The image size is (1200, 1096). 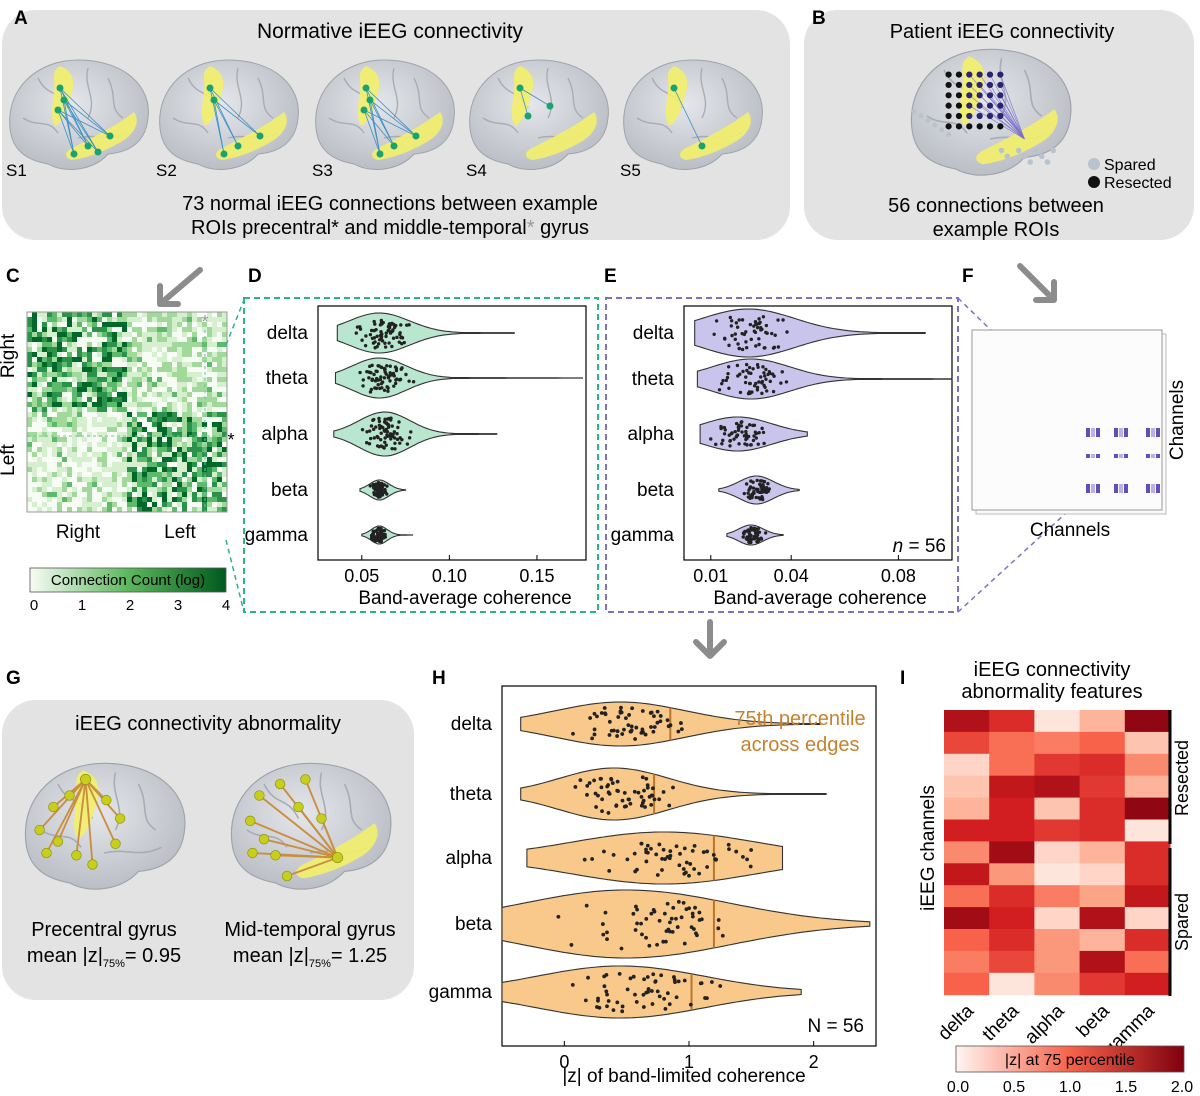 What do you see at coordinates (89, 822) in the screenshot?
I see `abnormality-edge` at bounding box center [89, 822].